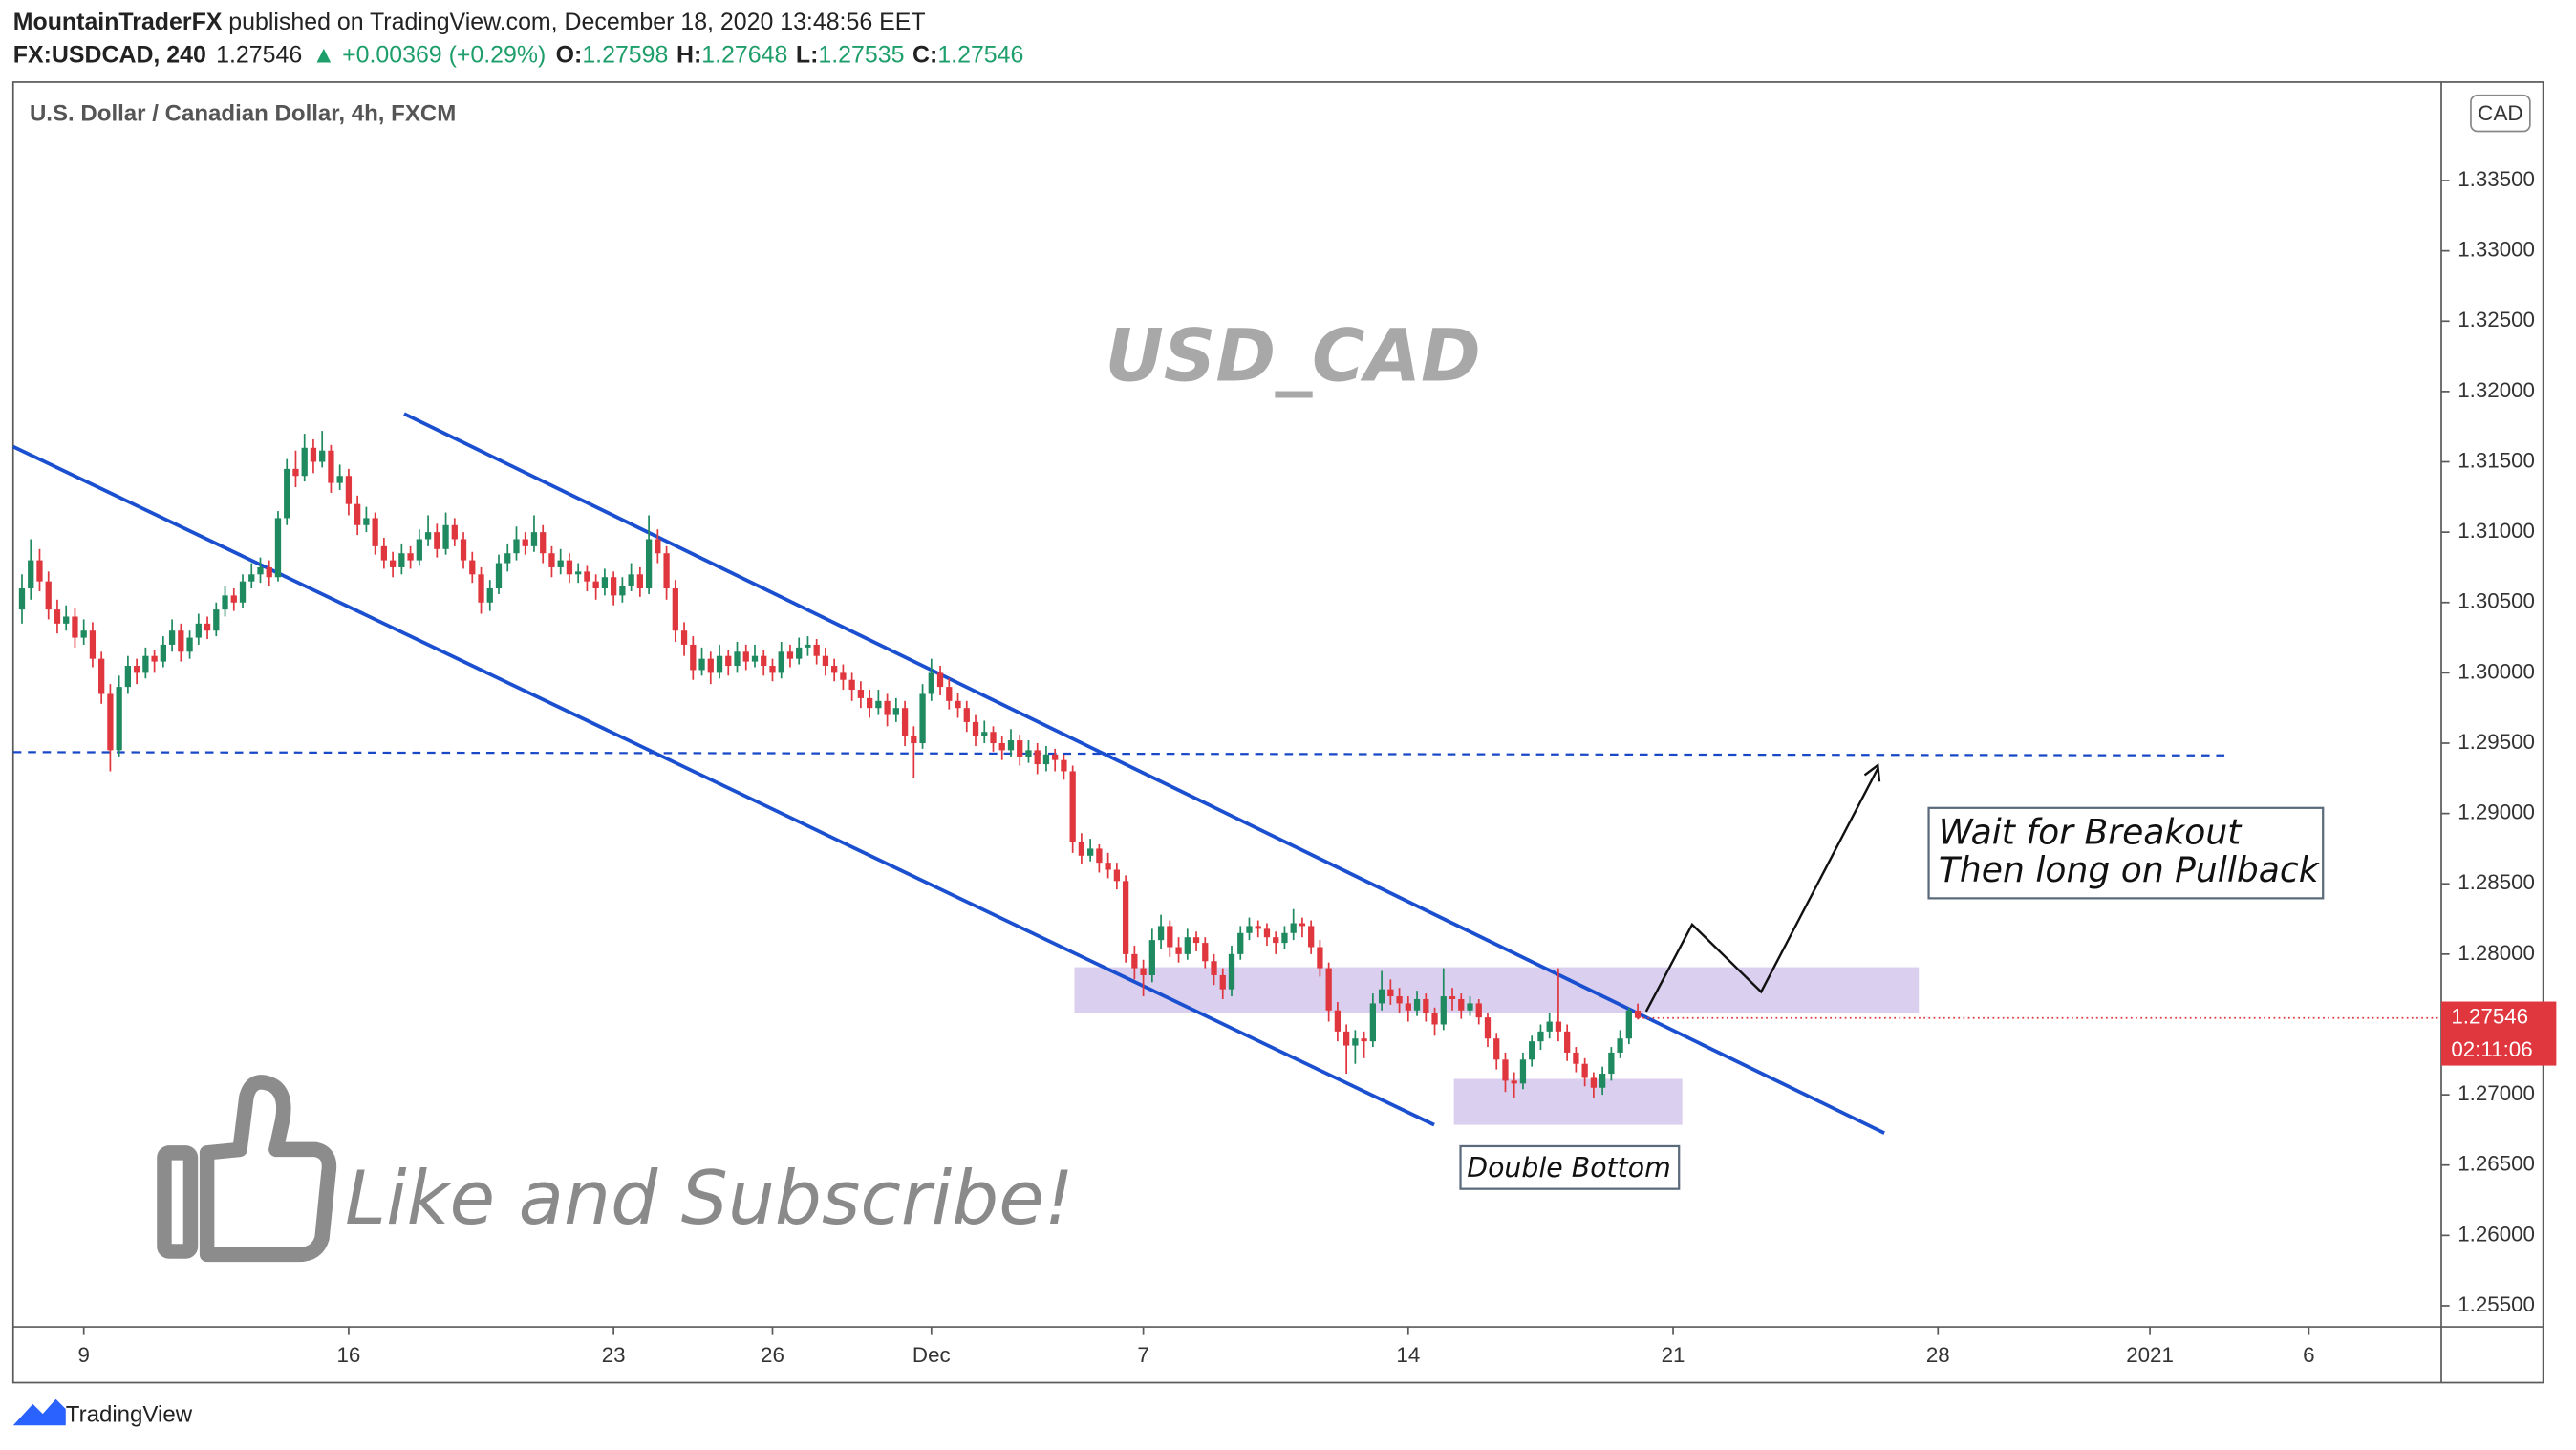 The width and height of the screenshot is (2576, 1450). What do you see at coordinates (2500, 113) in the screenshot?
I see `currency-badge` at bounding box center [2500, 113].